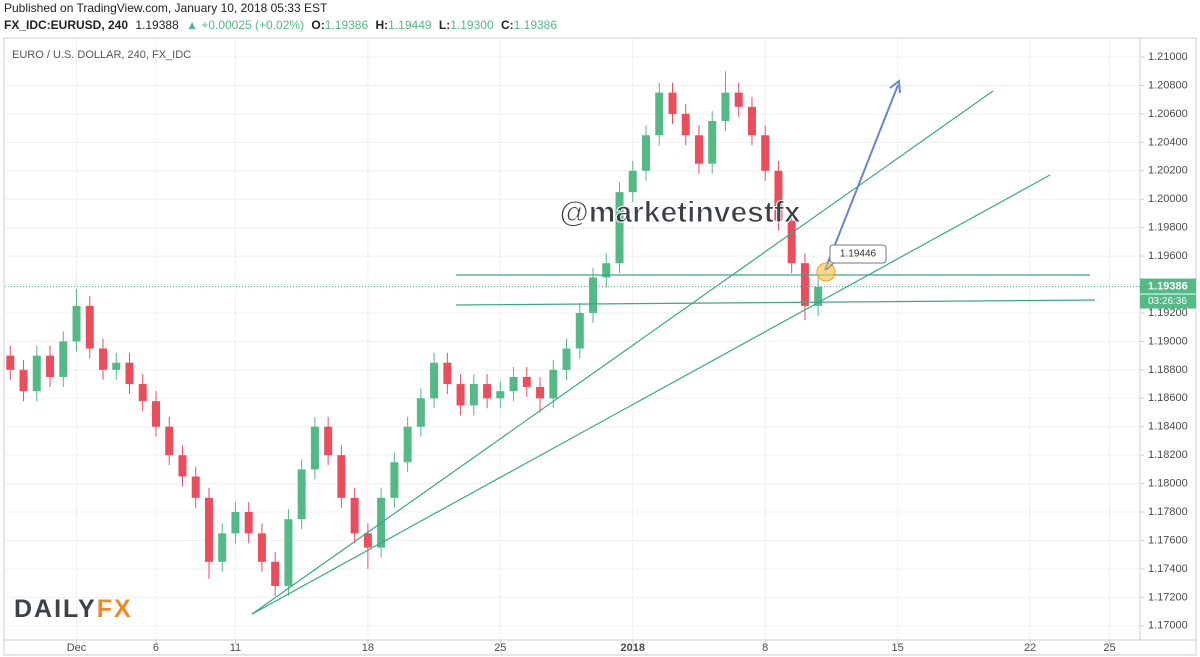 This screenshot has width=1200, height=657. I want to click on x-tick-label: Dec, so click(77, 648).